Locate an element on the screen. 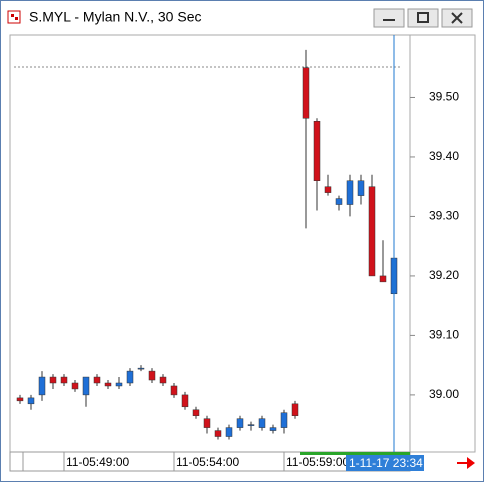 This screenshot has height=487, width=484. y-tick-label: 39.10 is located at coordinates (444, 335).